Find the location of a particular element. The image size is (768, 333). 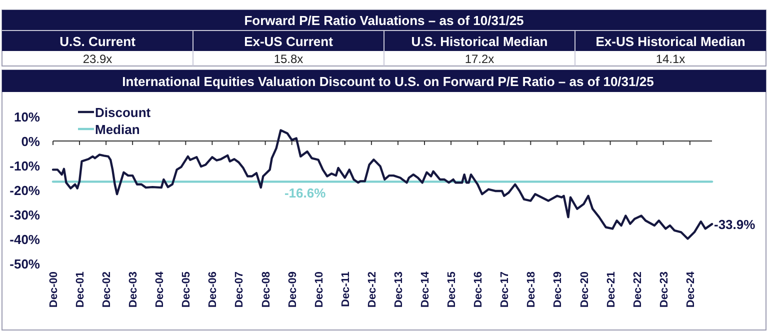

x-tick-label: Dec-11 is located at coordinates (346, 289).